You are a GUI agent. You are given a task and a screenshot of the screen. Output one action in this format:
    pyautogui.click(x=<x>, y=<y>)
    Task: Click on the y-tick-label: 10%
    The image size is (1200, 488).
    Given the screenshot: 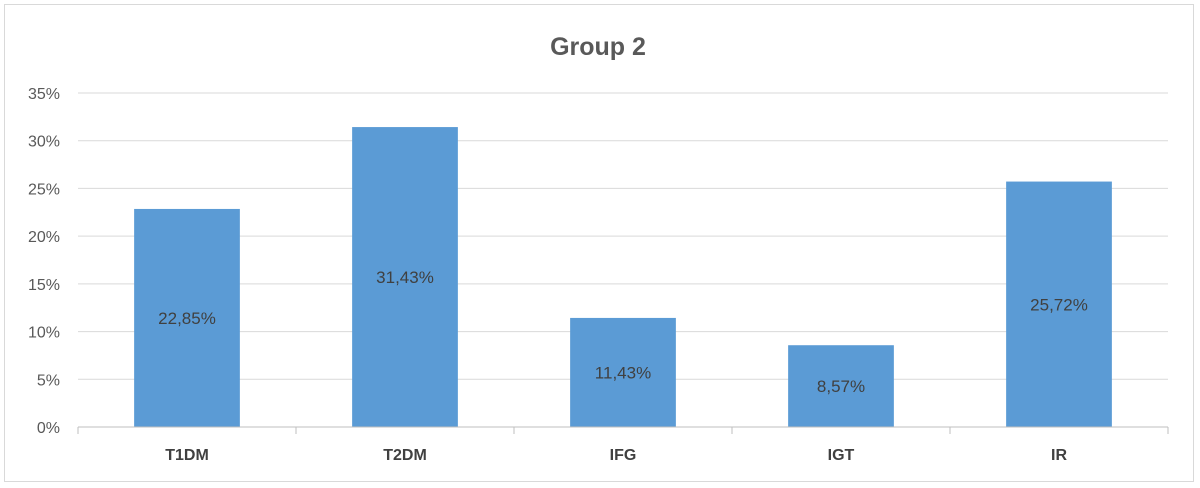 What is the action you would take?
    pyautogui.click(x=44, y=333)
    